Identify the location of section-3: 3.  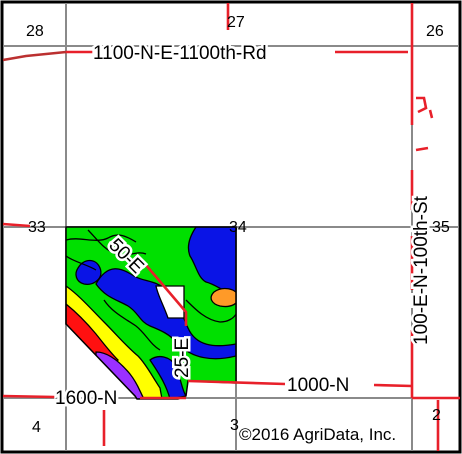
(234, 425).